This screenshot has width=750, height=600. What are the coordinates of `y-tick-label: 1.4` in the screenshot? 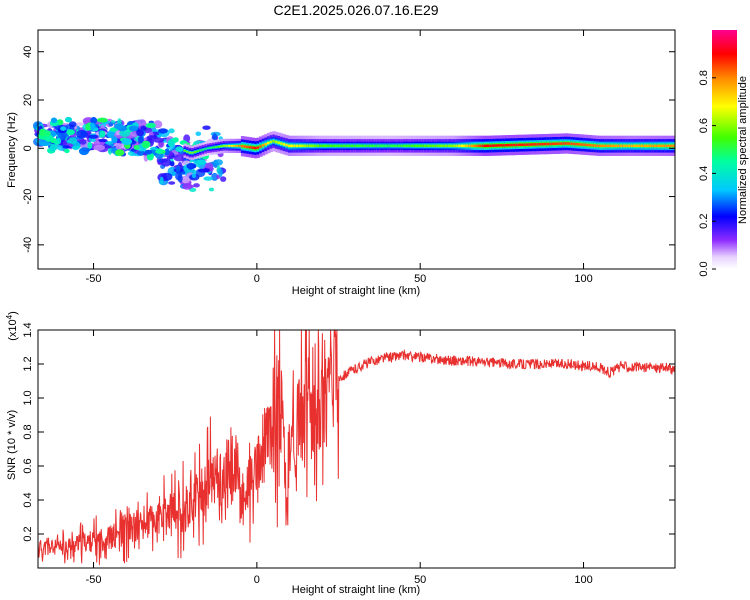 It's located at (28, 329).